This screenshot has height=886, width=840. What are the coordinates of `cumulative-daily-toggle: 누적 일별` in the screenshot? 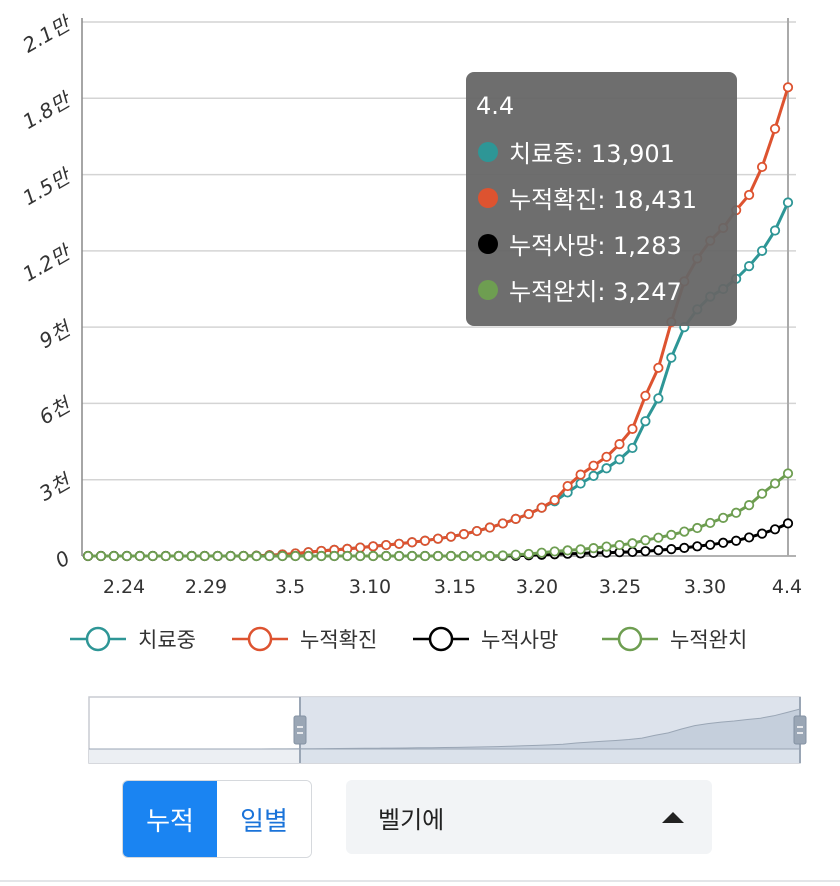 It's located at (217, 819).